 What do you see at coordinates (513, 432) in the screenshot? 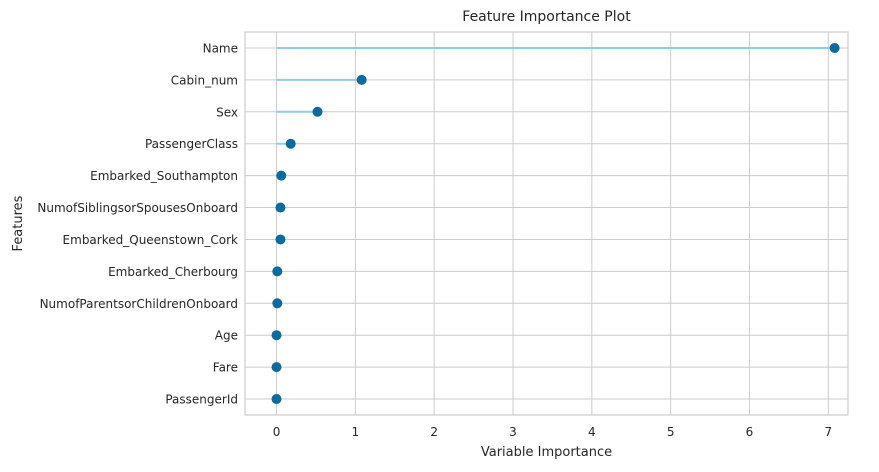
I see `x-tick-label: 3` at bounding box center [513, 432].